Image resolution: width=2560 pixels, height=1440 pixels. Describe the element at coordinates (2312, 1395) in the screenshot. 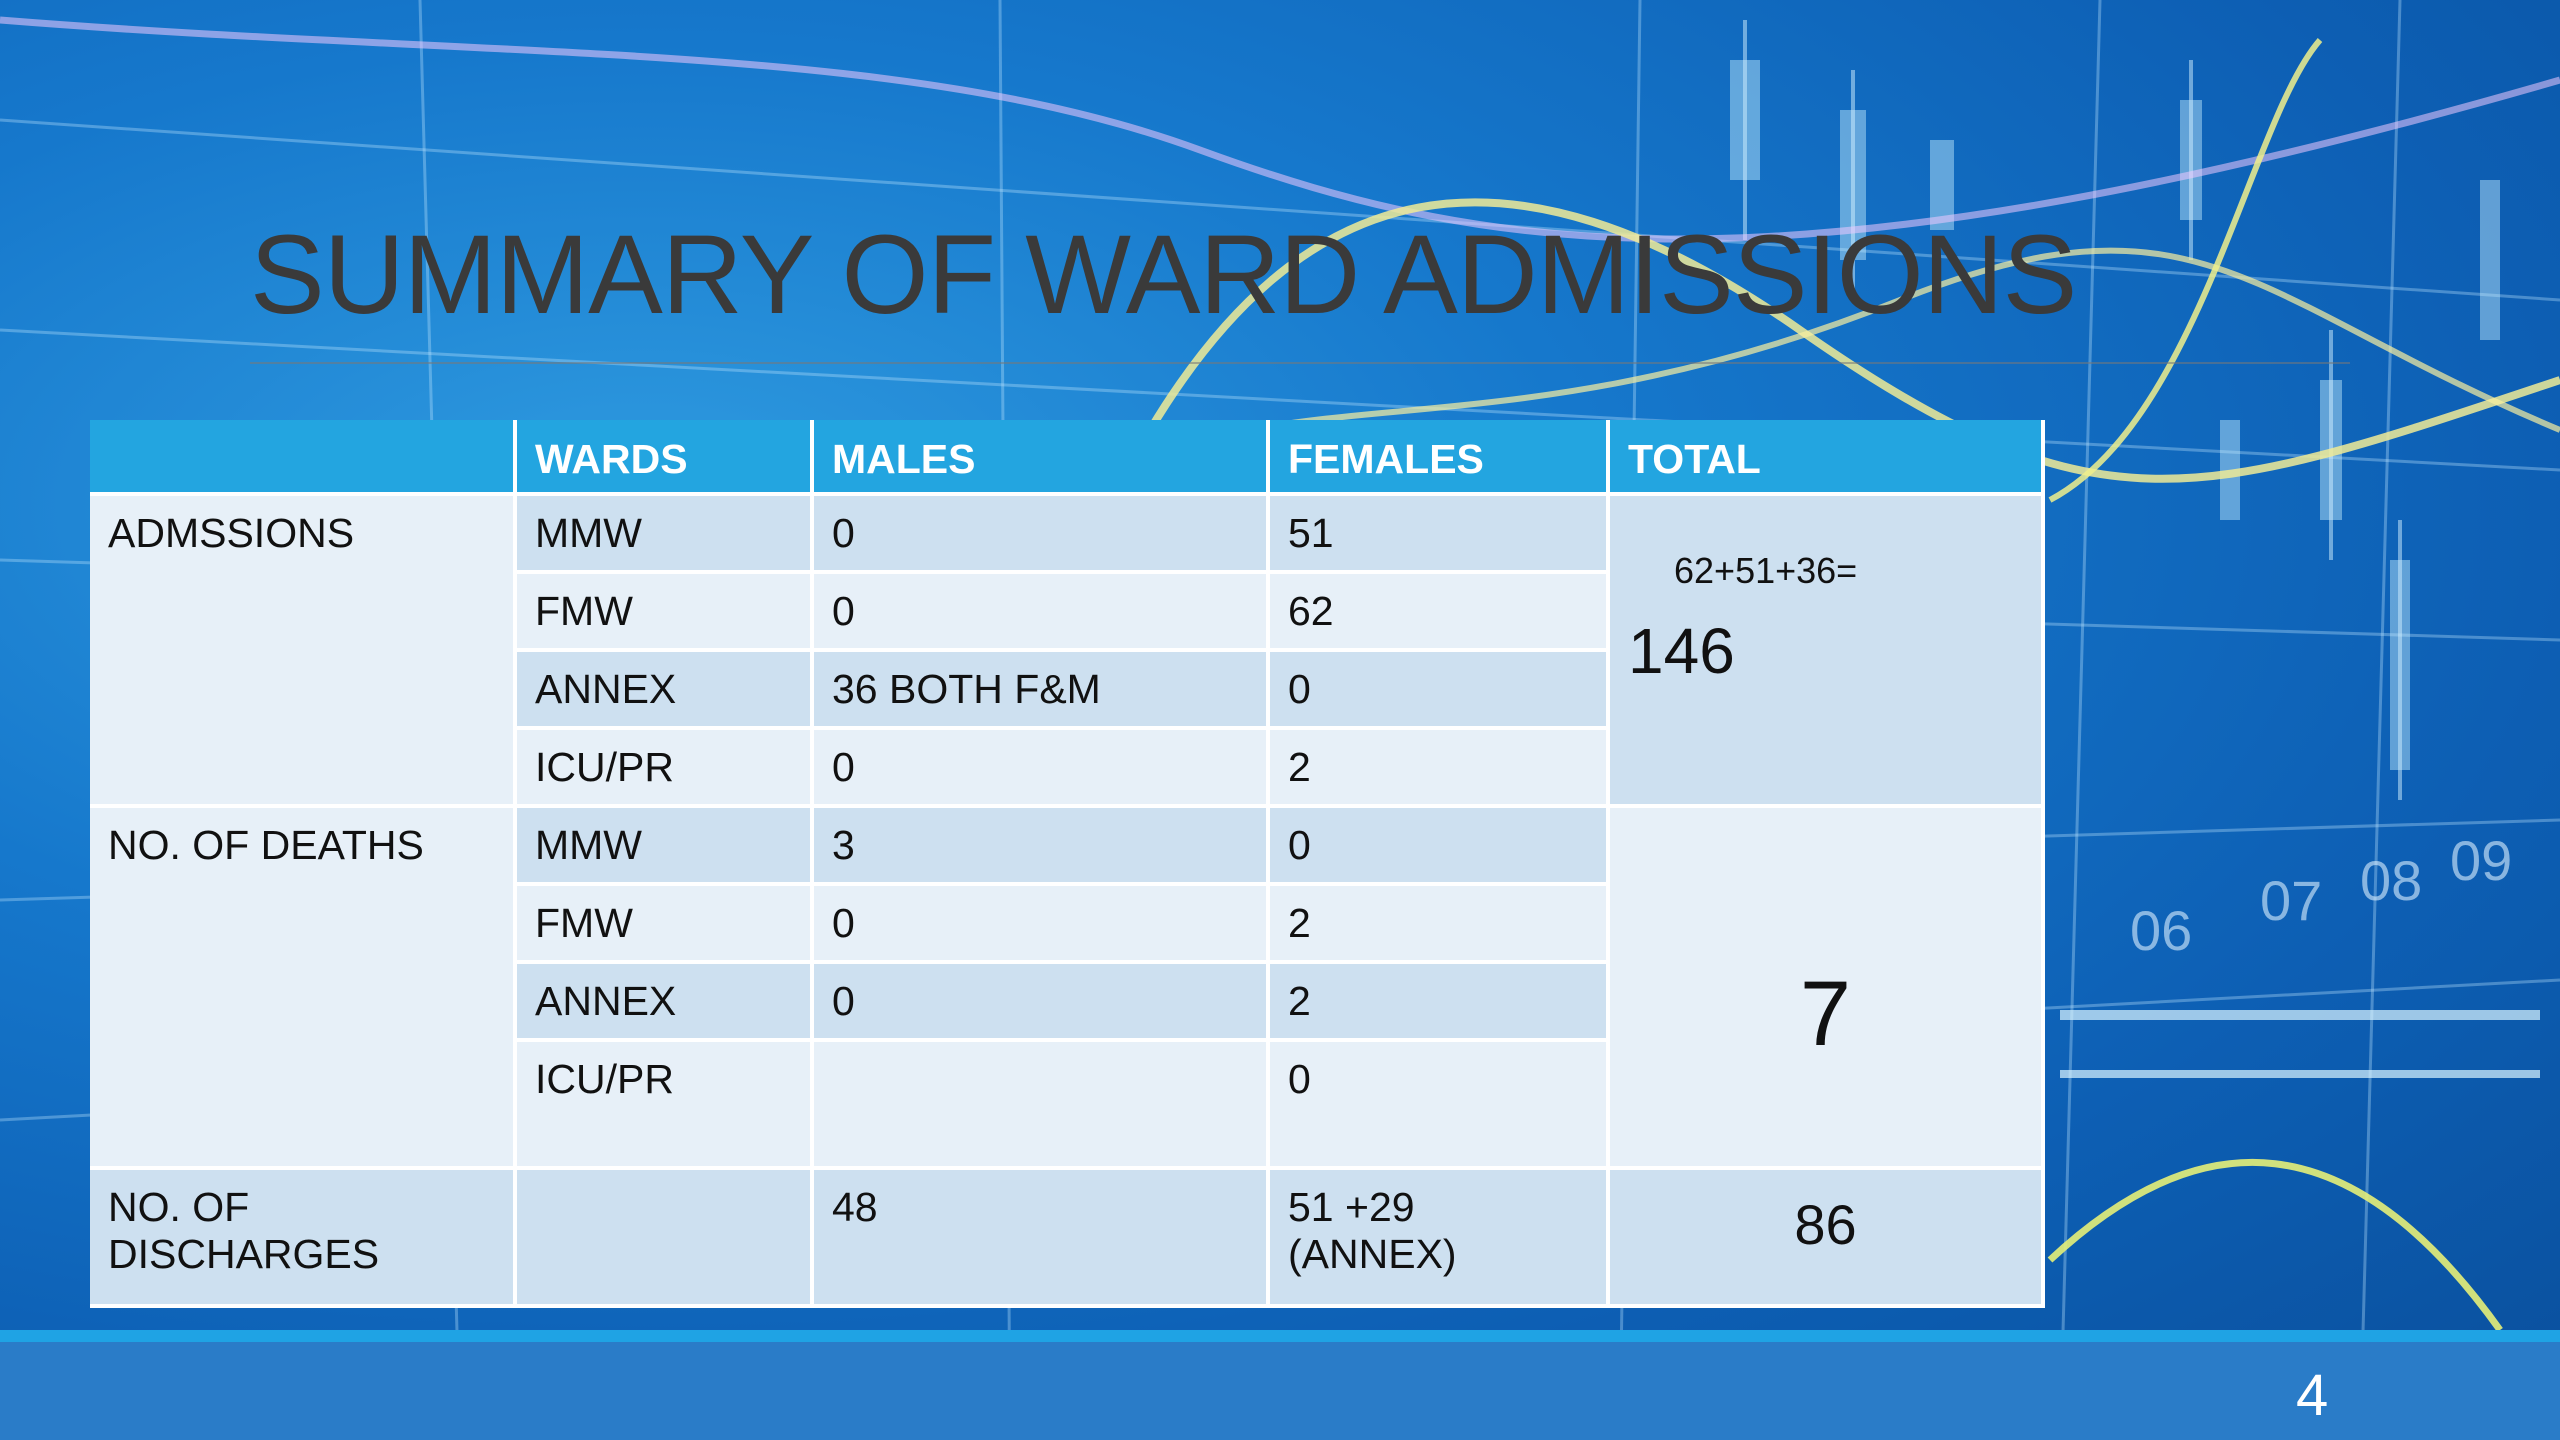

I see `slide-number: 4` at that location.